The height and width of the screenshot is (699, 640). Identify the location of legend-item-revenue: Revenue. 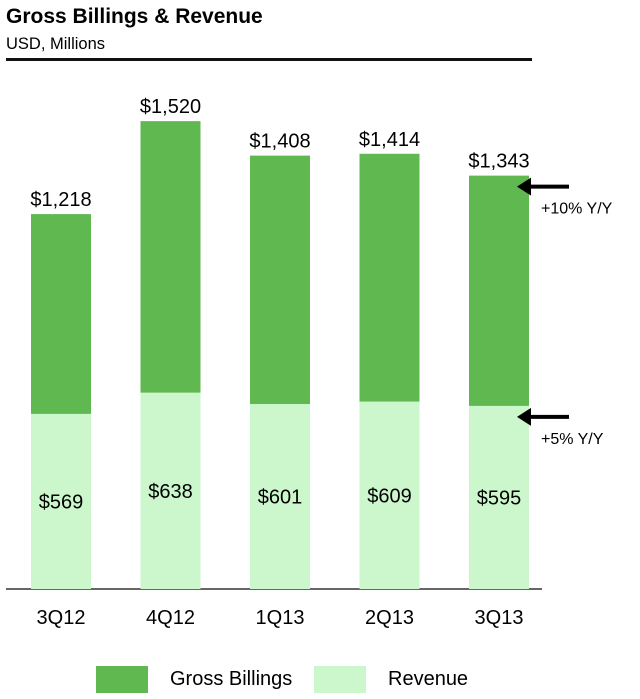
(391, 679).